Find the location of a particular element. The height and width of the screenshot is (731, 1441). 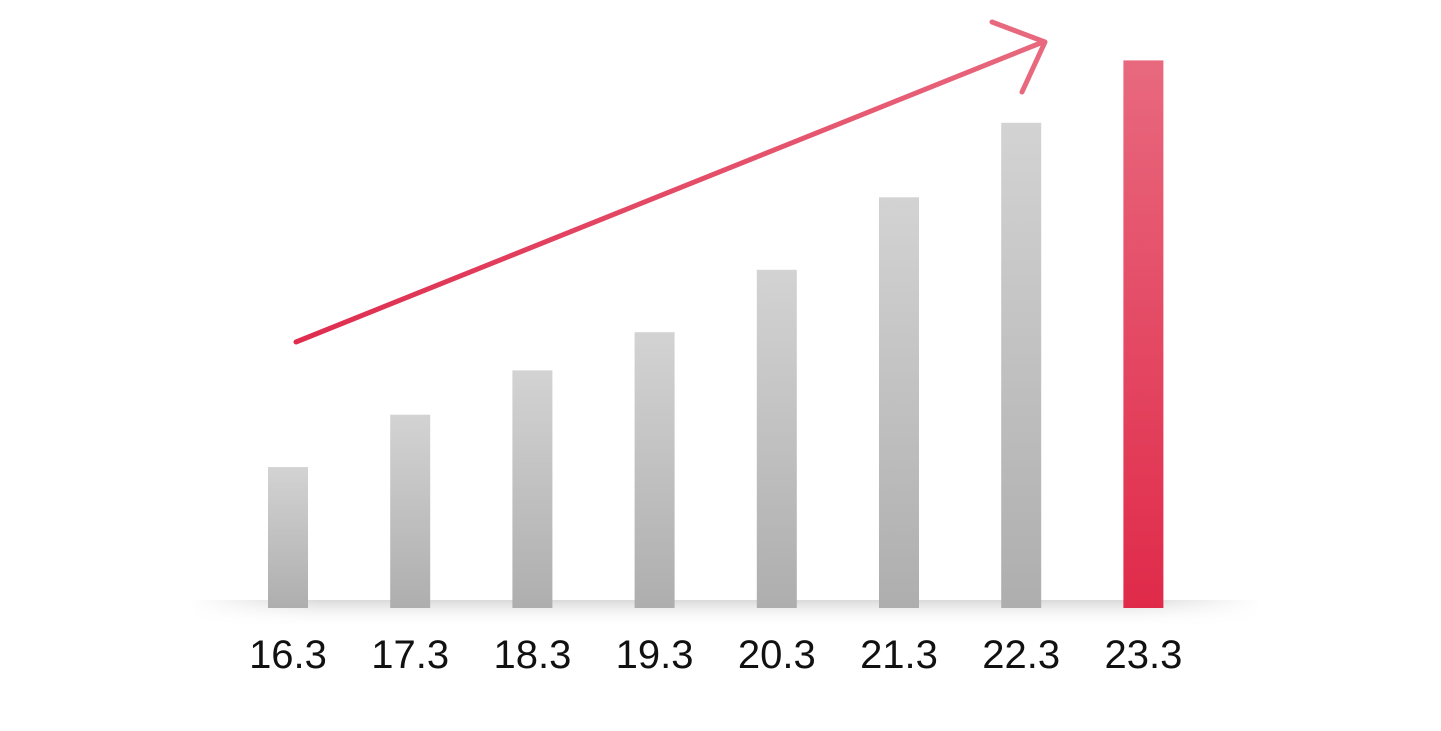

x-tick-label: 16.3 is located at coordinates (288, 655).